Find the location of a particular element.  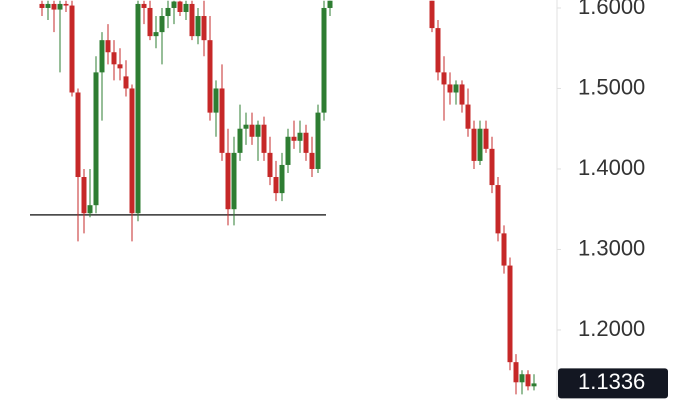

y-tick-label: 1.3000 is located at coordinates (611, 247).